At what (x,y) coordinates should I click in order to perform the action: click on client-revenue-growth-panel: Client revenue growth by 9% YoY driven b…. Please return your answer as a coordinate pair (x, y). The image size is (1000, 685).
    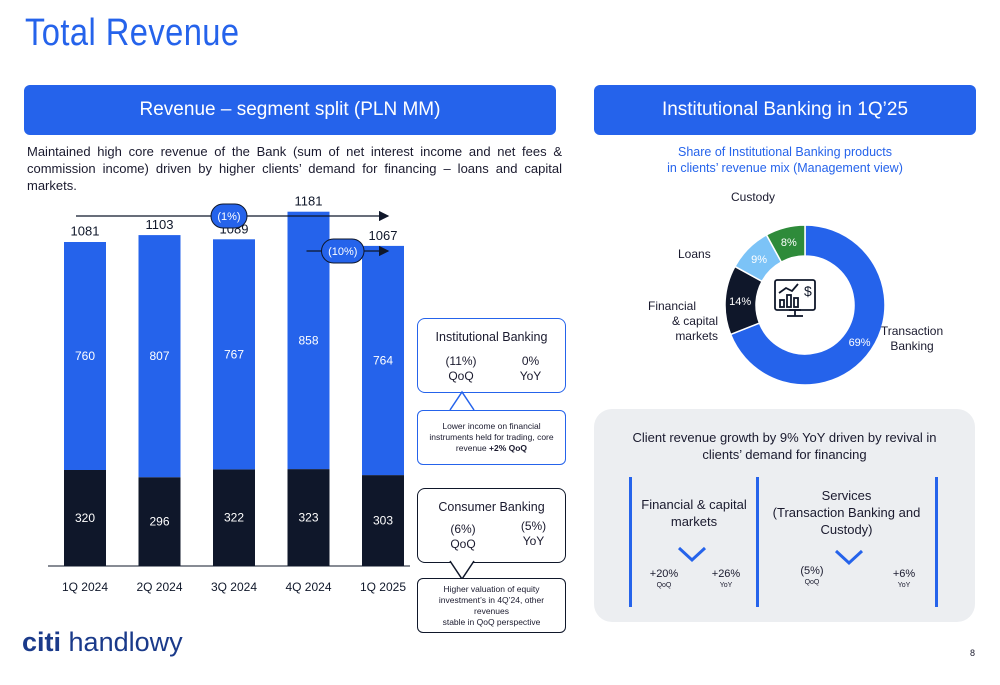
    Looking at the image, I should click on (784, 515).